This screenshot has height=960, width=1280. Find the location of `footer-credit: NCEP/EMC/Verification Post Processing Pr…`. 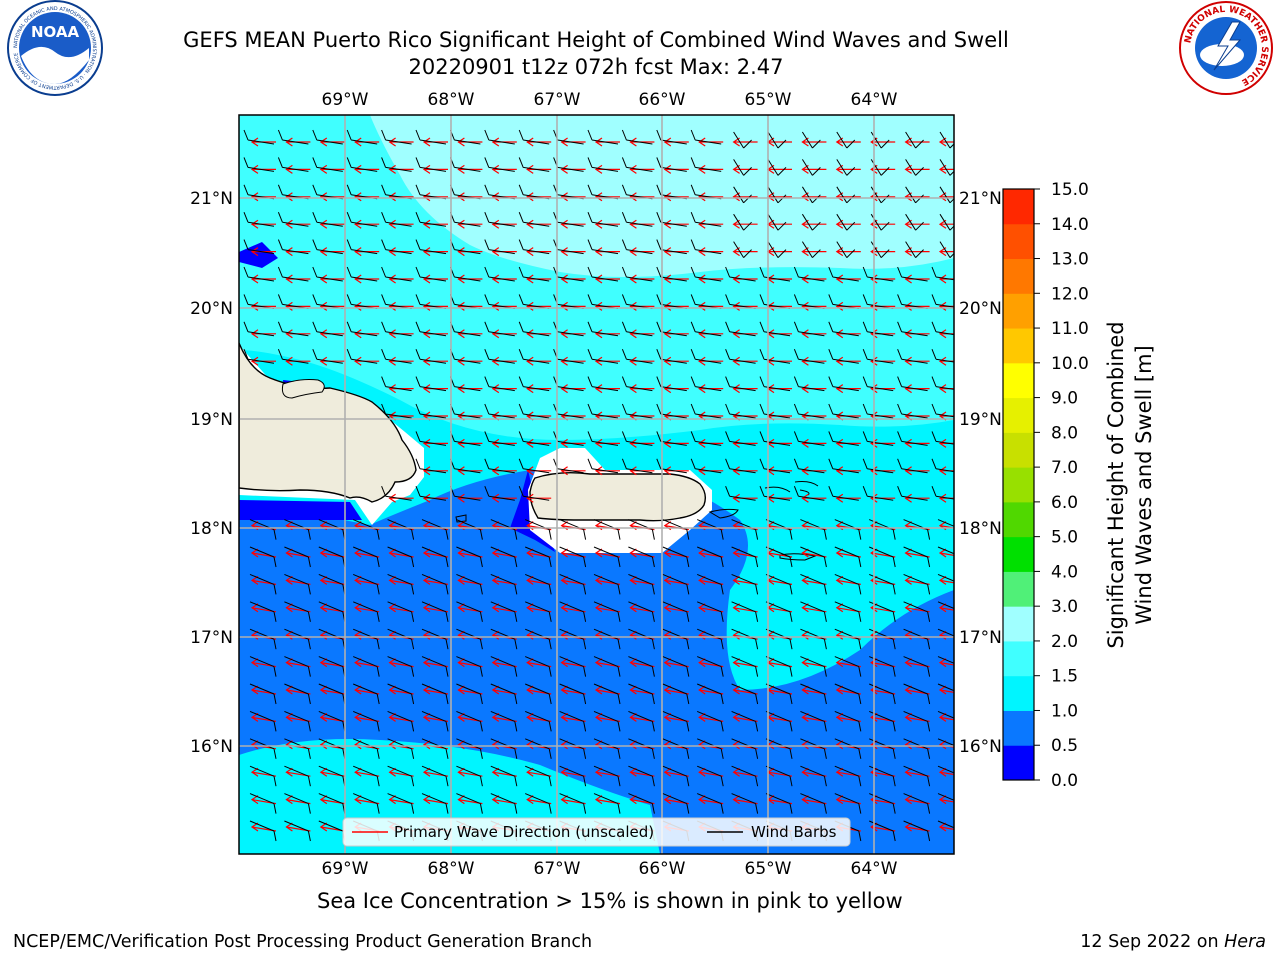

footer-credit: NCEP/EMC/Verification Post Processing Pr… is located at coordinates (303, 942).